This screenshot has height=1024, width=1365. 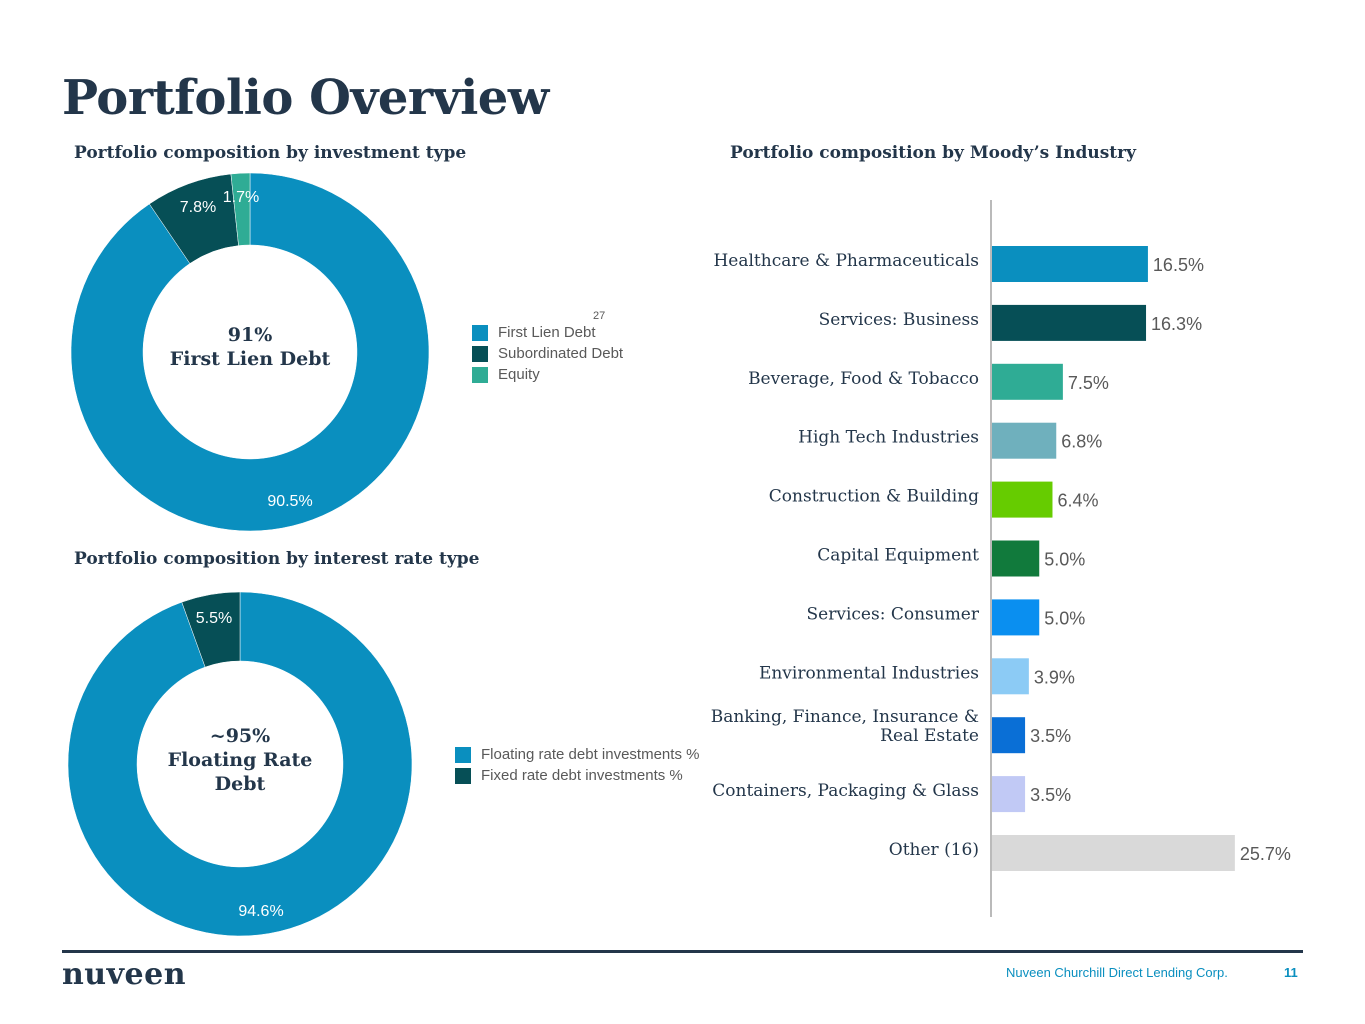 What do you see at coordinates (846, 261) in the screenshot?
I see `industry-category-label: Healthcare & Pharmaceuticals` at bounding box center [846, 261].